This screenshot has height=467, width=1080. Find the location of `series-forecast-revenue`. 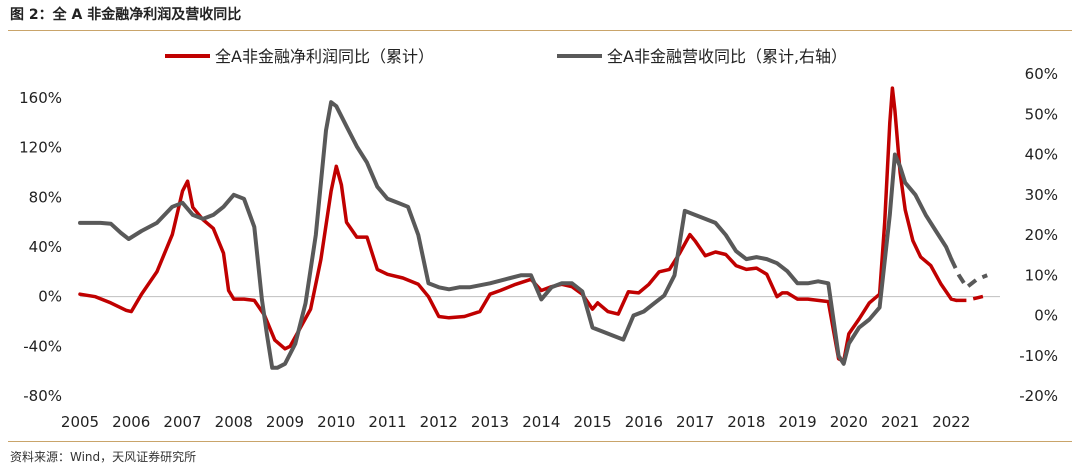

series-forecast-revenue is located at coordinates (968, 274).